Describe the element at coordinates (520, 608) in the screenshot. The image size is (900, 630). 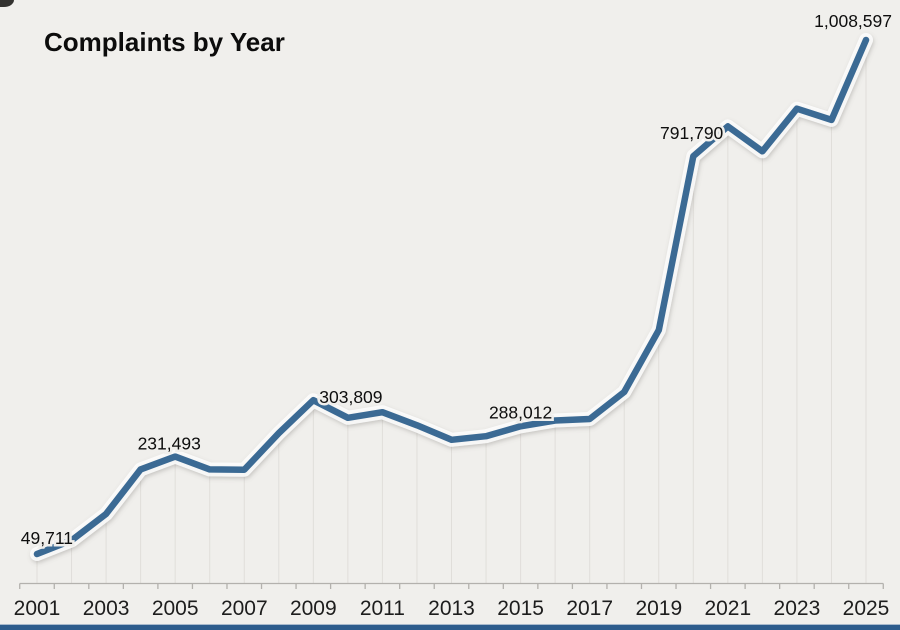
I see `x-axis-label: 2015` at that location.